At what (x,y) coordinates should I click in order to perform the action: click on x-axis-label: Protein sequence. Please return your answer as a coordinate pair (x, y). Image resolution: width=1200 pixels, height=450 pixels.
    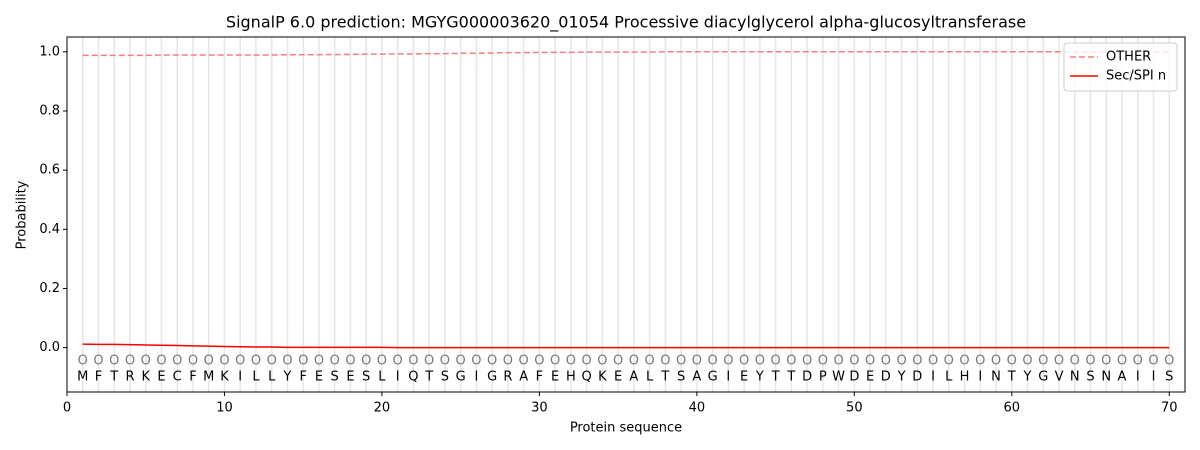
    Looking at the image, I should click on (626, 428).